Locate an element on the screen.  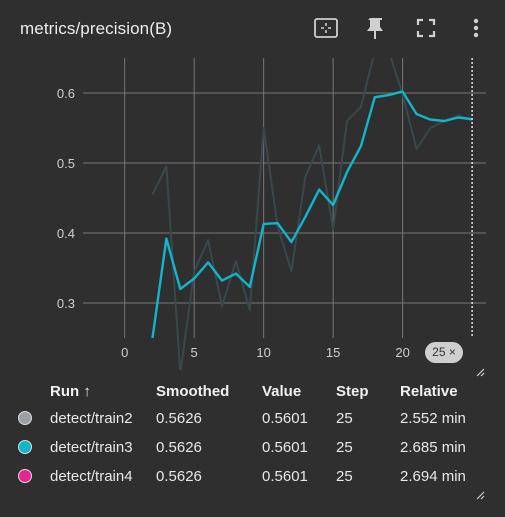
x-tick-label: 15 is located at coordinates (333, 352).